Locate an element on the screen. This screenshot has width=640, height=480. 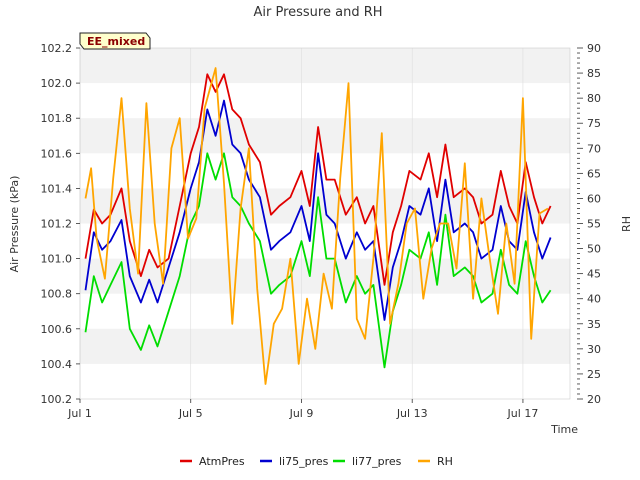
y2-tick-label: 30 is located at coordinates (594, 349).